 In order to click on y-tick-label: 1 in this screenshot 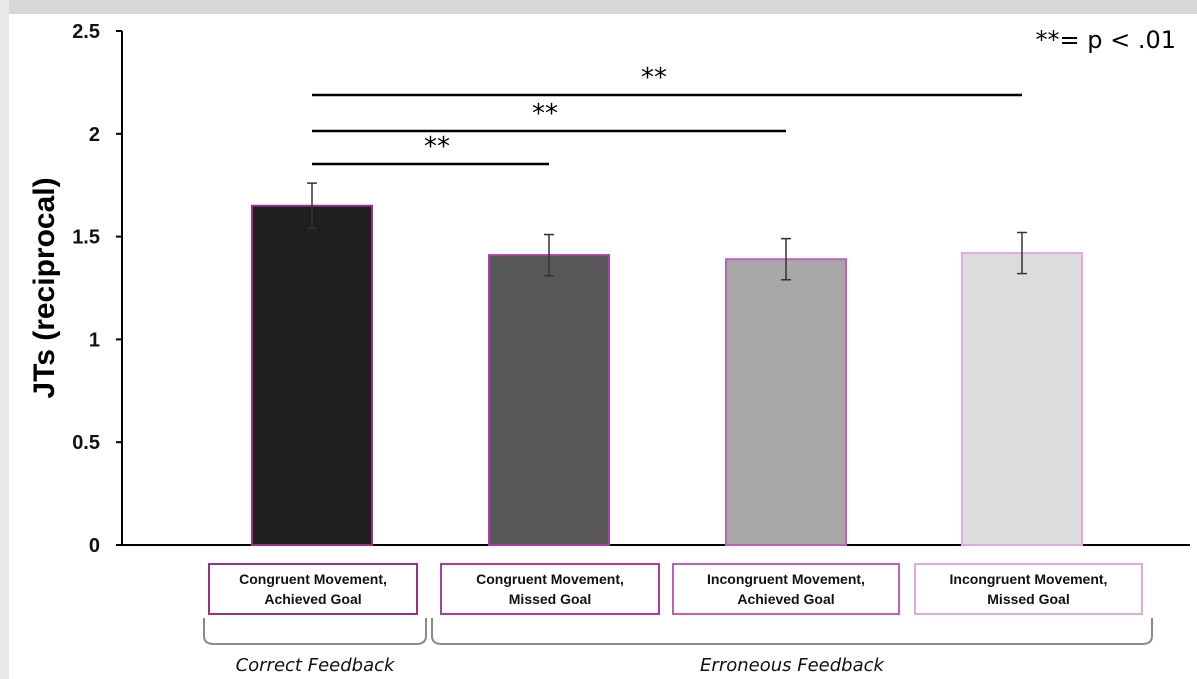, I will do `click(94, 340)`.